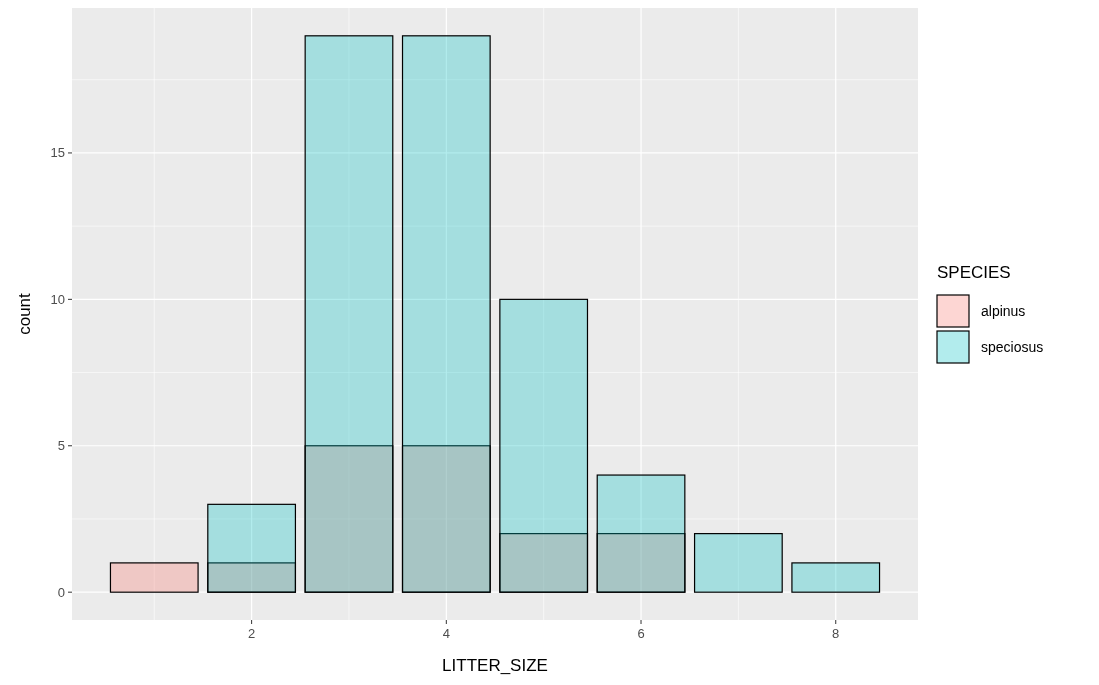  I want to click on x-tick-label: 8, so click(836, 633).